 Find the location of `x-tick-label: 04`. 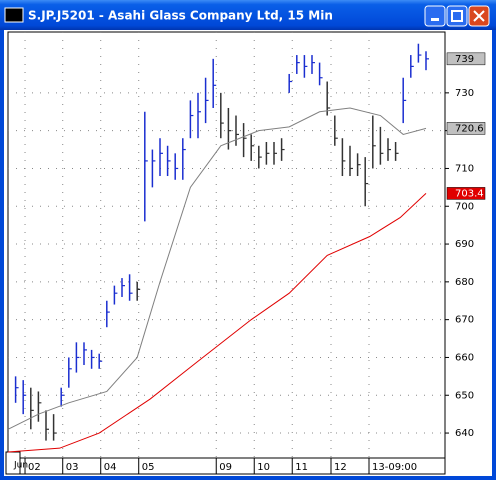

x-tick-label: 04 is located at coordinates (110, 467).